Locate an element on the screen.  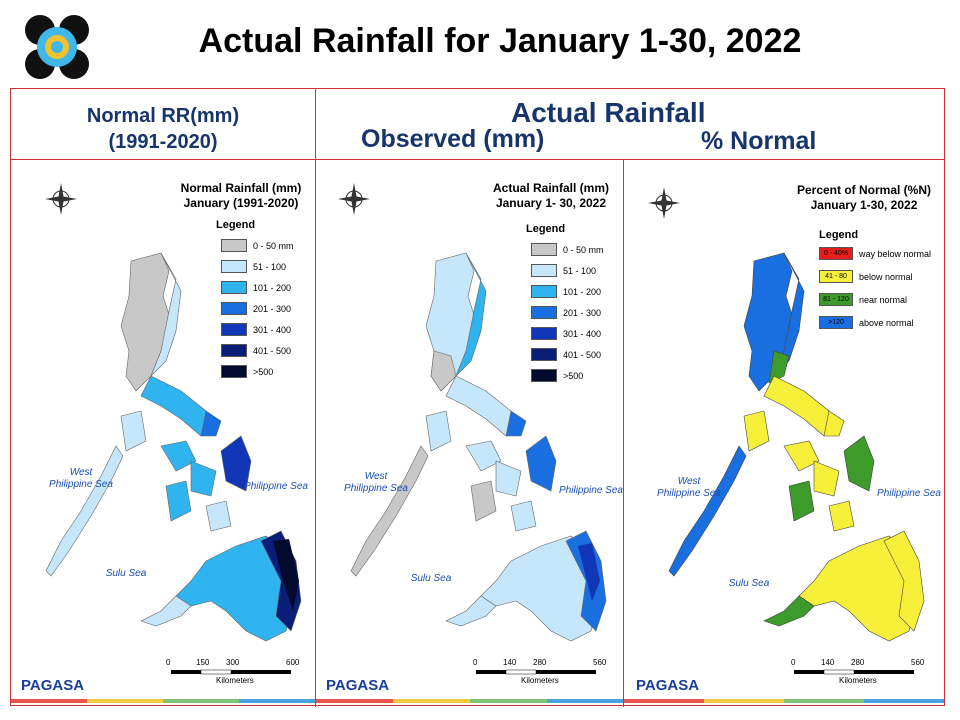
map-title-line2: January 1-30, 2022 is located at coordinates (864, 205).